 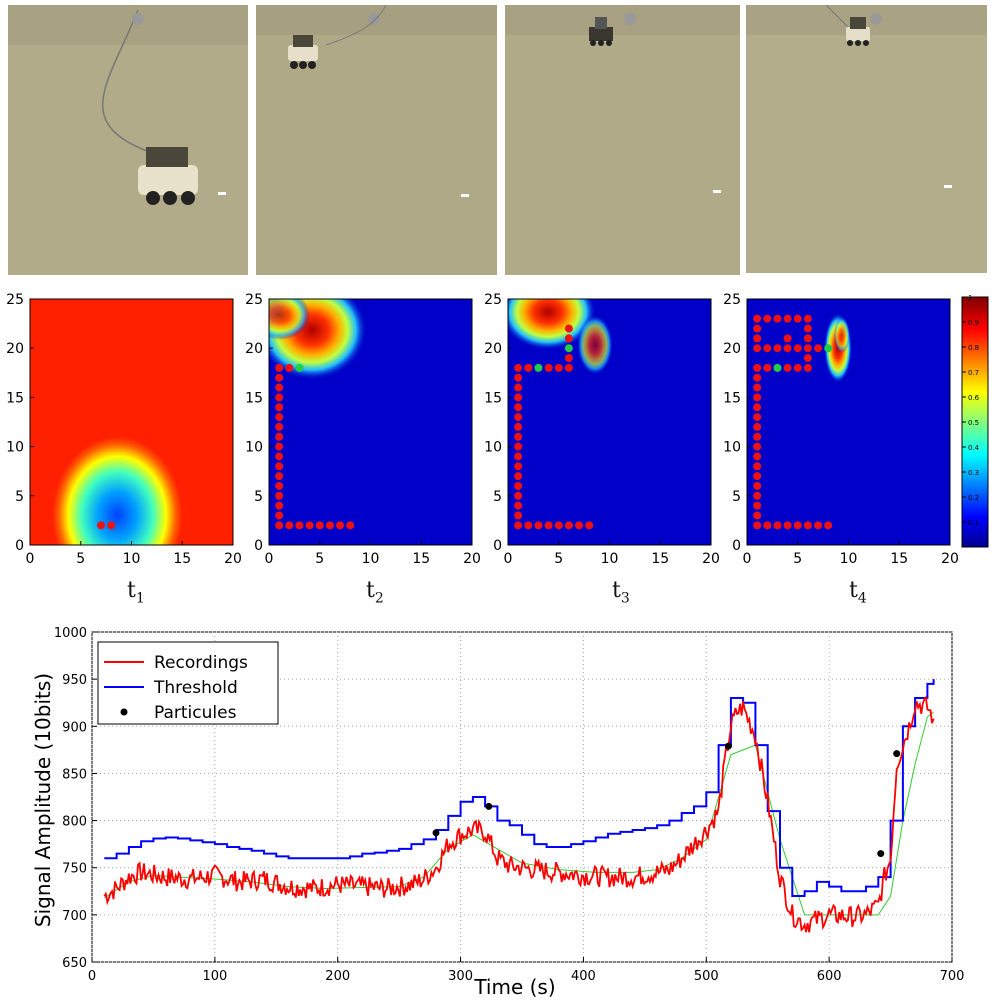 I want to click on y-tick-label: 700, so click(x=74, y=916).